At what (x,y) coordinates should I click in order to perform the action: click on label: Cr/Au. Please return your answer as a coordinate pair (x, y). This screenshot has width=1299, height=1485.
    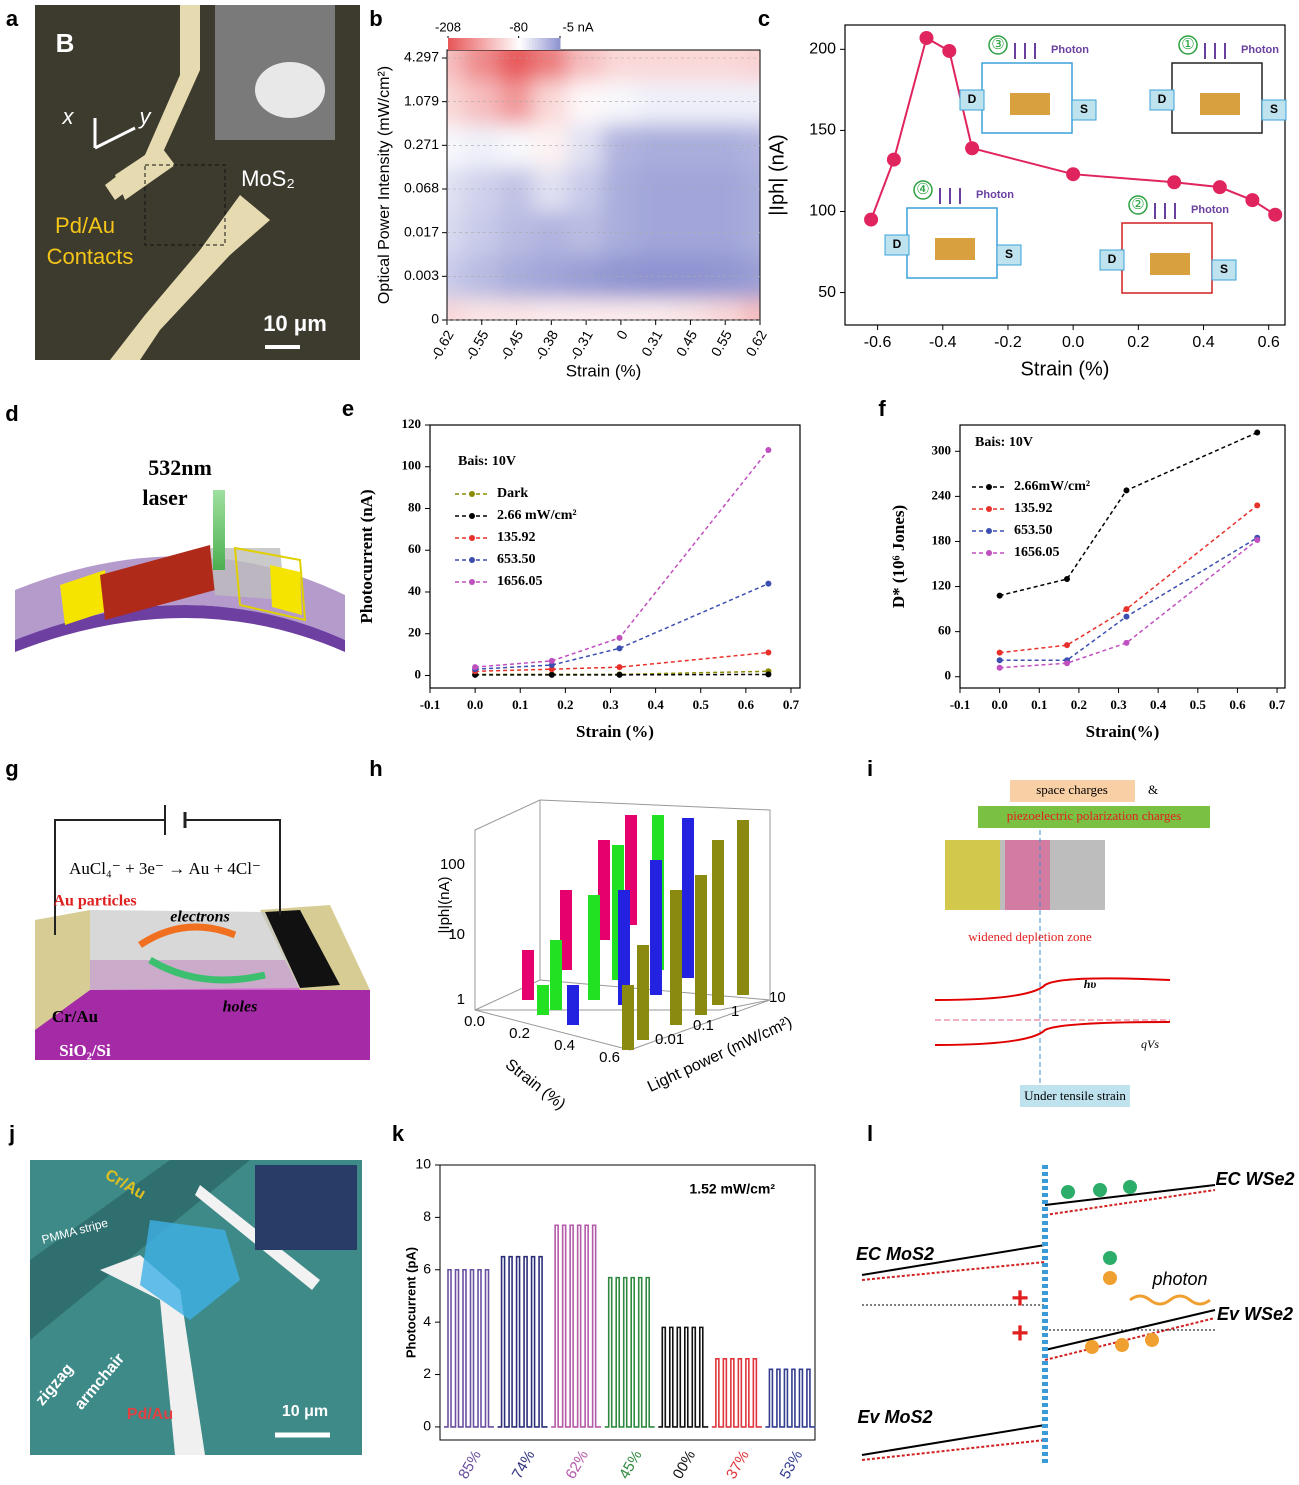
    Looking at the image, I should click on (75, 1016).